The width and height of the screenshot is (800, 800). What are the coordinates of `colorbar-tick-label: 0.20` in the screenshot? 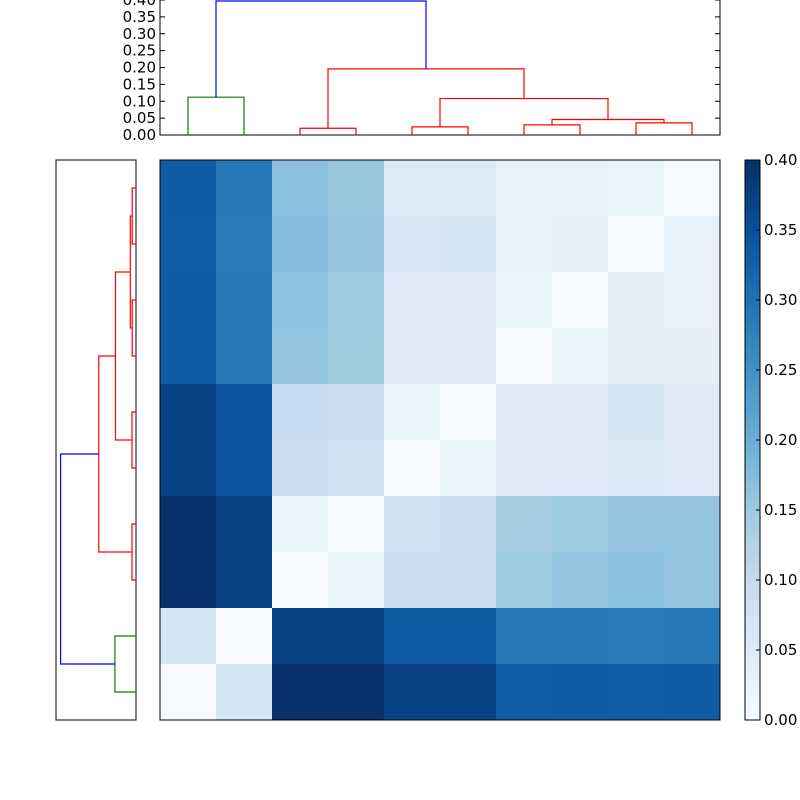 It's located at (780, 440).